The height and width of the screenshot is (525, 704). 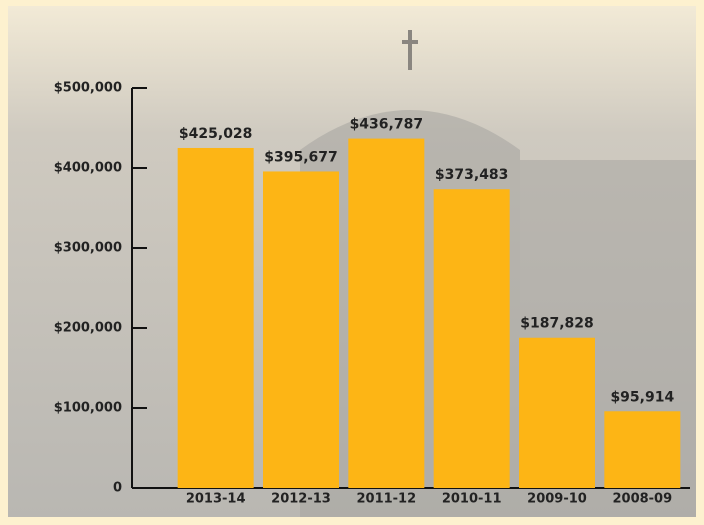 What do you see at coordinates (216, 499) in the screenshot?
I see `x-tick-label: 2013-14` at bounding box center [216, 499].